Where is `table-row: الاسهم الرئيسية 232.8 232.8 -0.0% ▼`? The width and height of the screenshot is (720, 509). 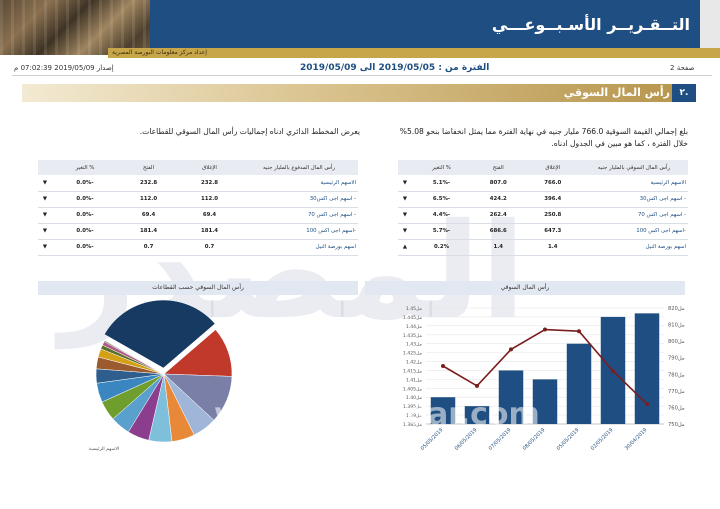 table-row: الاسهم الرئيسية 232.8 232.8 -0.0% ▼ is located at coordinates (198, 183).